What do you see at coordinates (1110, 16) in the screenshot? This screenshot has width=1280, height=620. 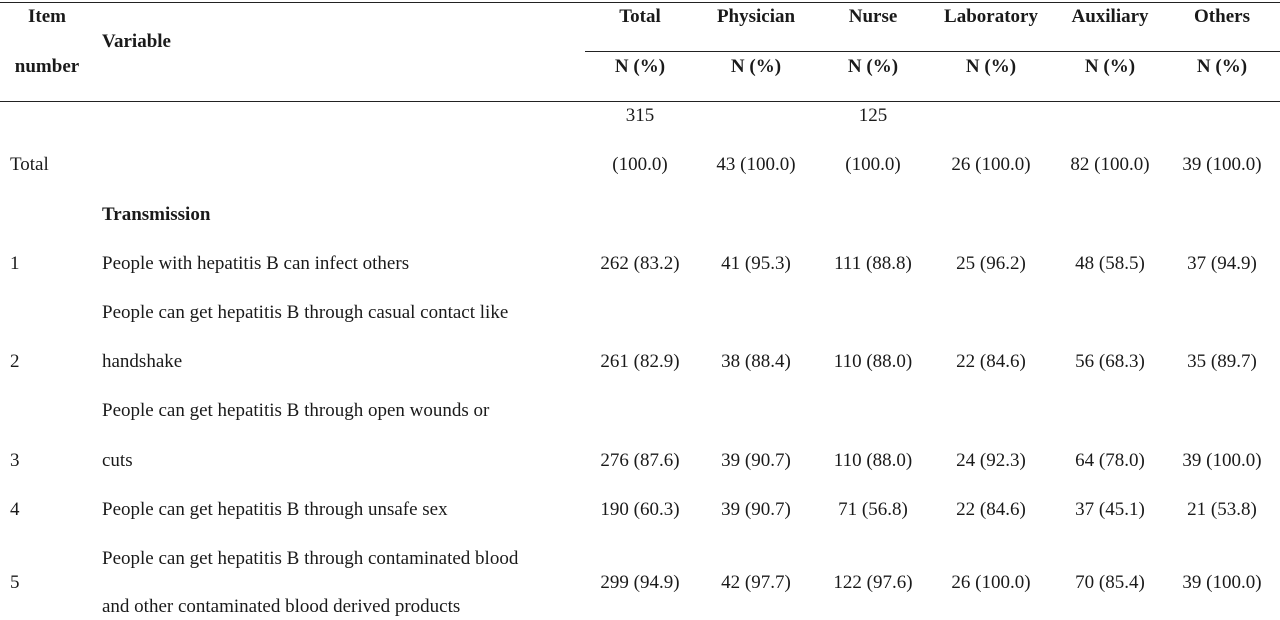 I see `header-col-auxiliary: Auxiliary` at bounding box center [1110, 16].